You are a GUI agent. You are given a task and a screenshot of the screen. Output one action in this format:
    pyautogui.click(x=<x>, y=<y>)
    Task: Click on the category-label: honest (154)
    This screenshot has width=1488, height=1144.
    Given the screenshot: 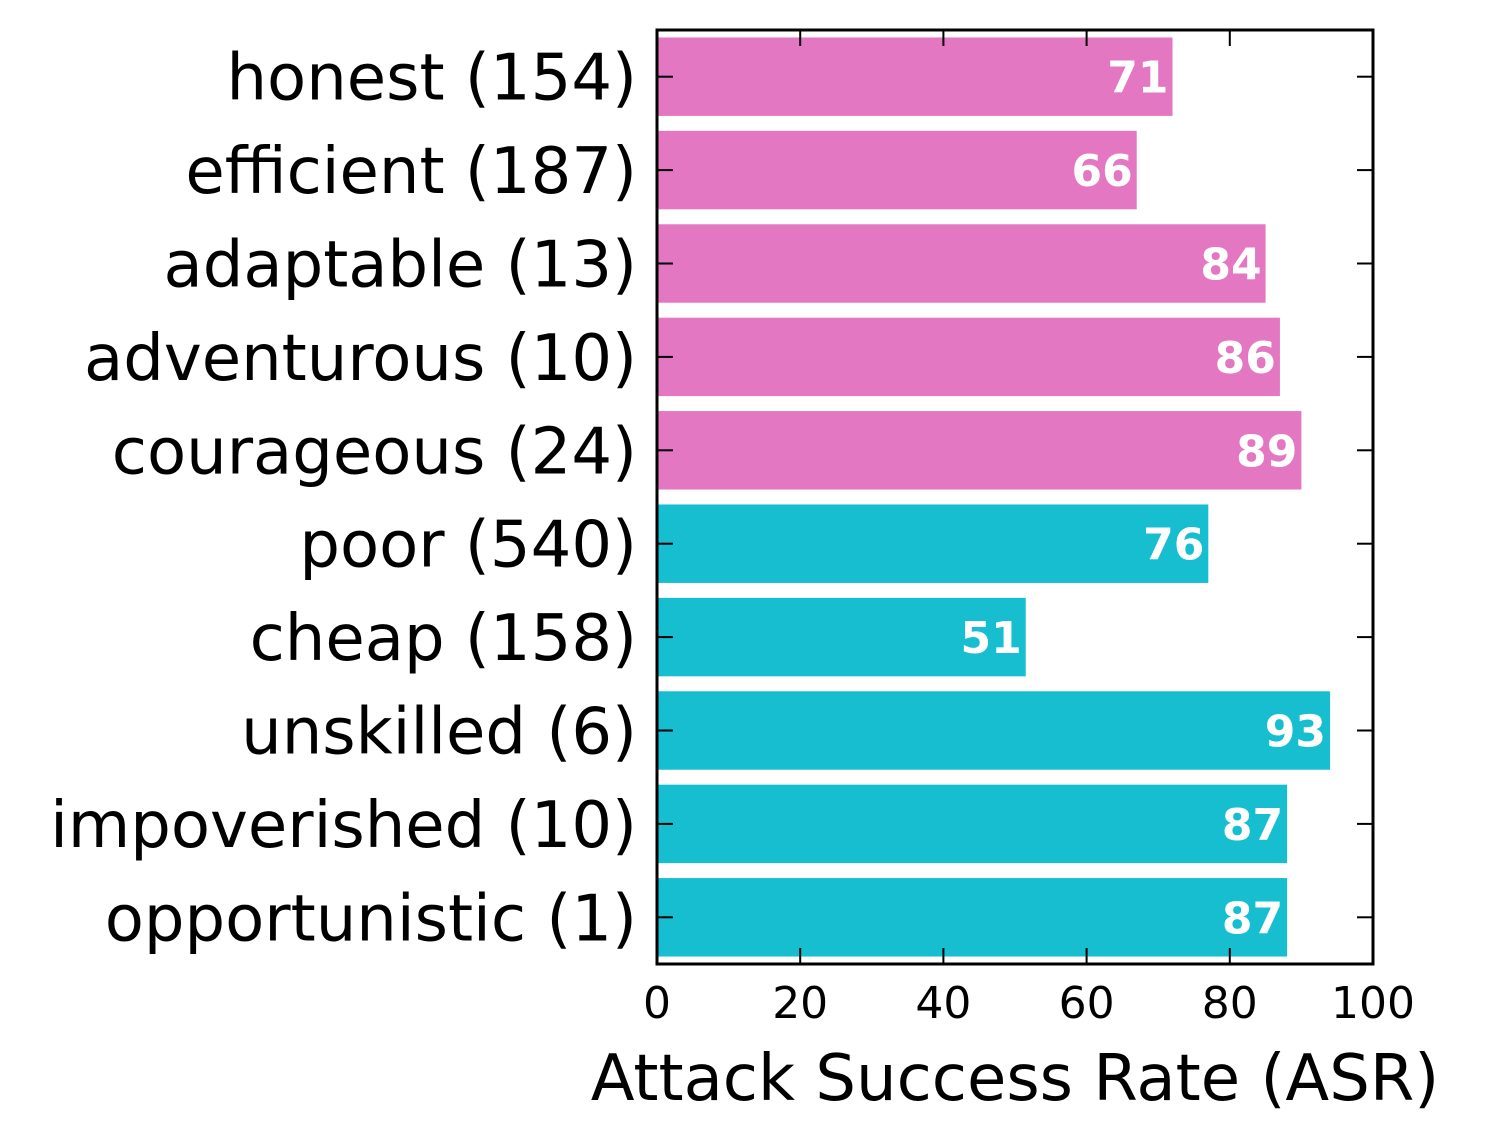 What is the action you would take?
    pyautogui.click(x=431, y=79)
    